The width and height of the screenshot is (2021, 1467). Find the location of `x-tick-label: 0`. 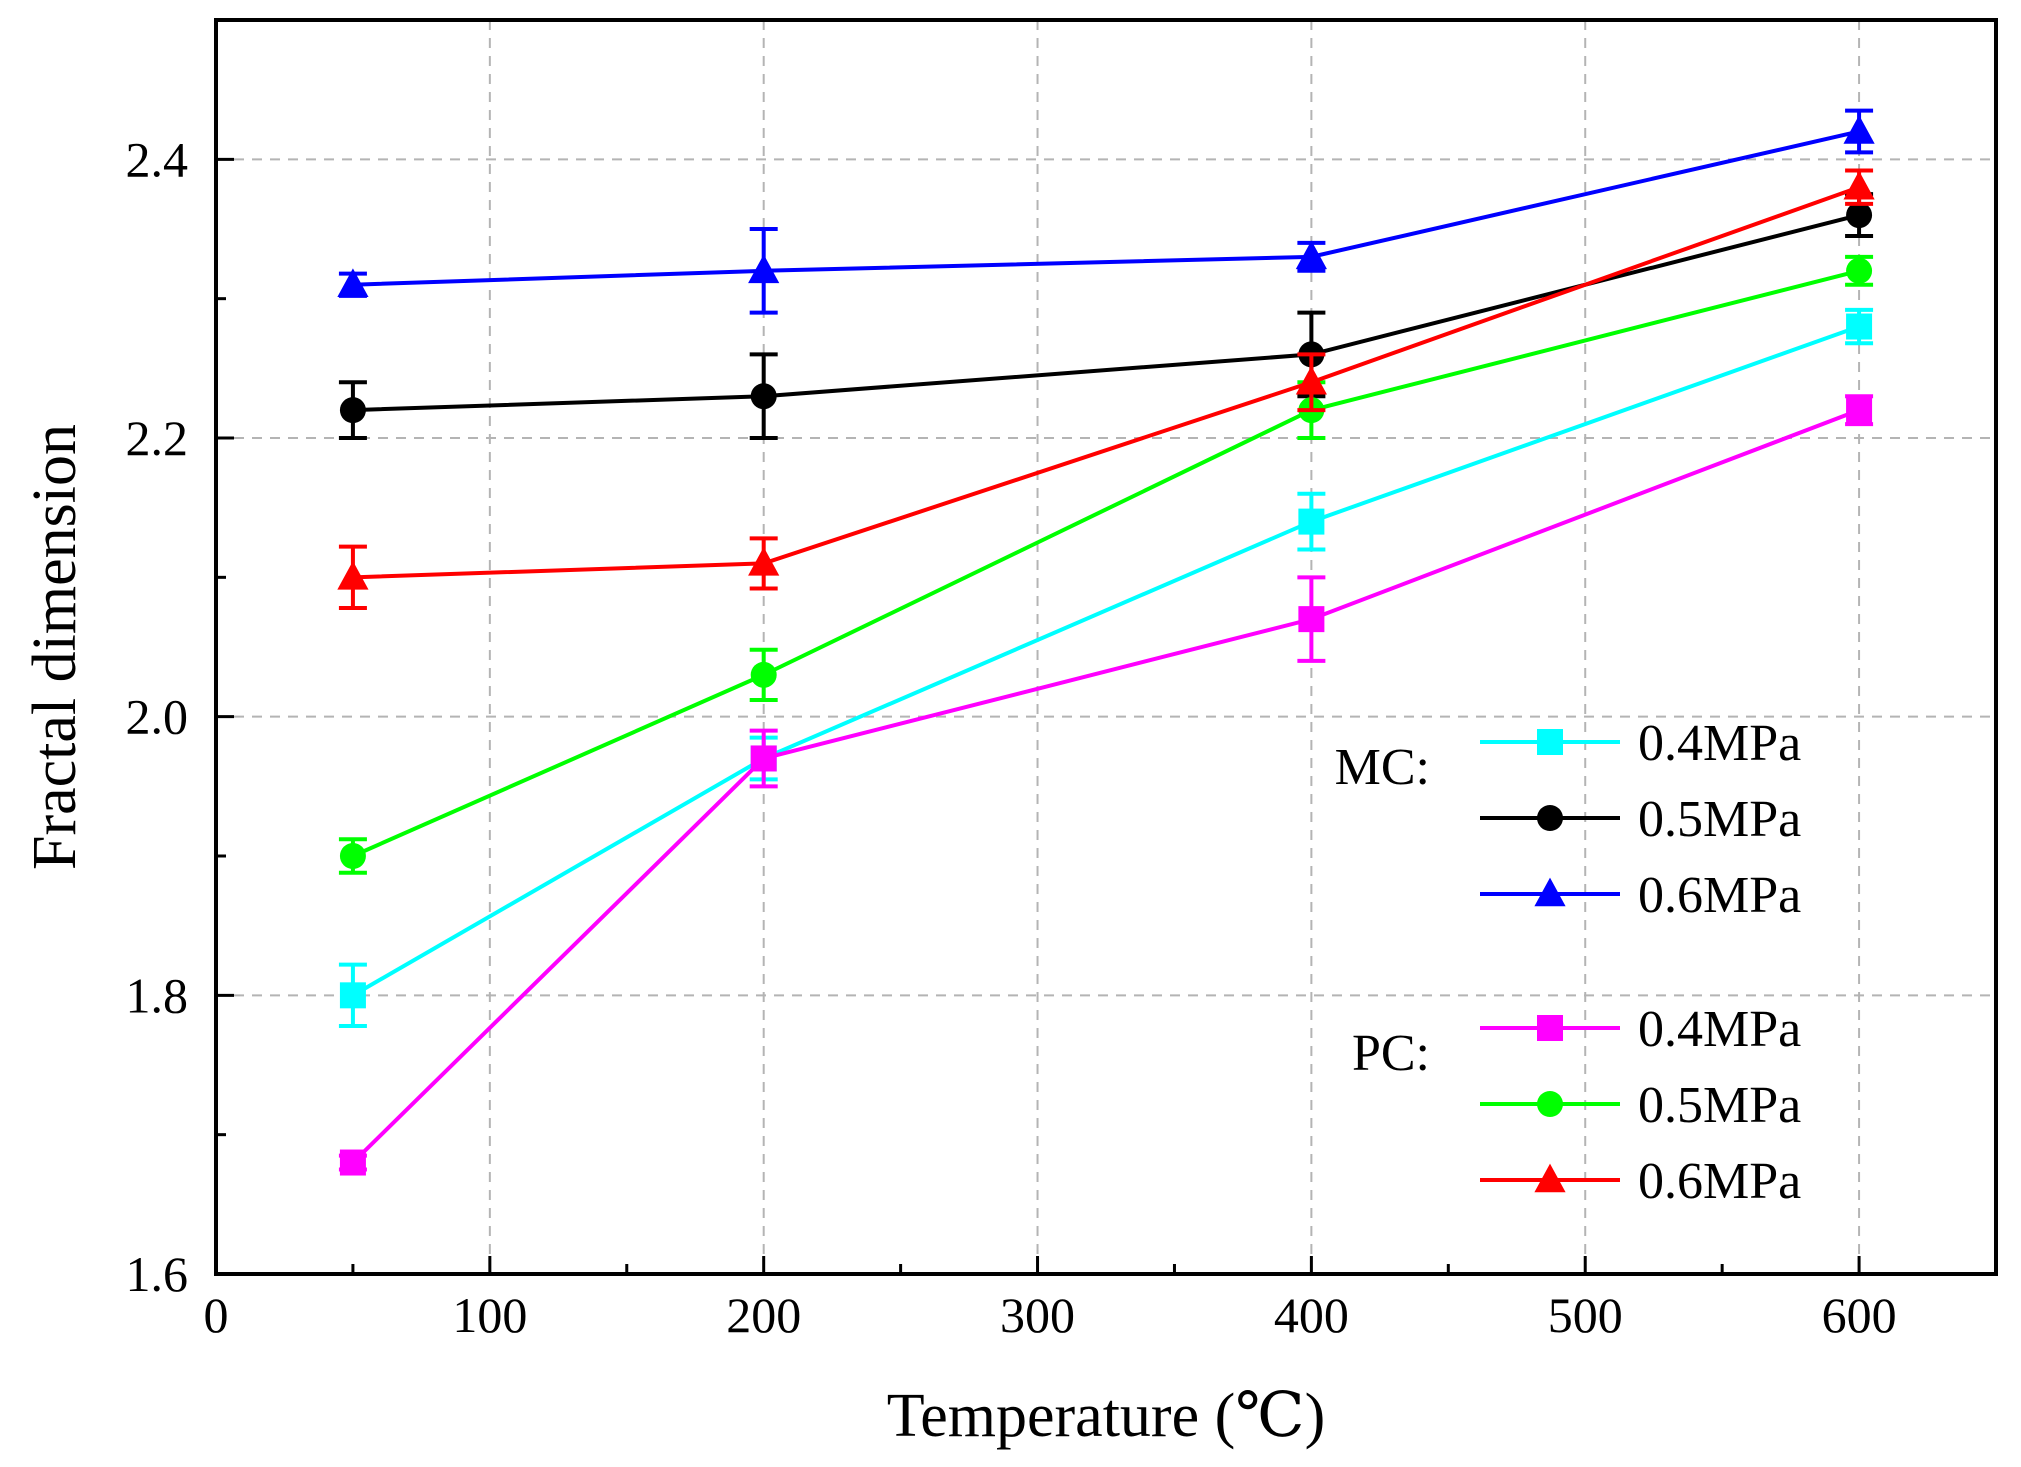

x-tick-label: 0 is located at coordinates (216, 1315).